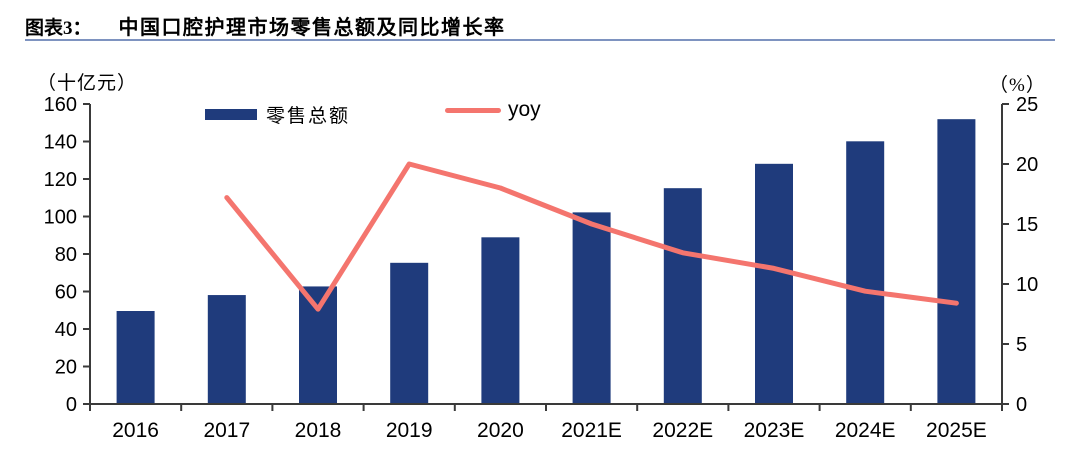  Describe the element at coordinates (591, 430) in the screenshot. I see `x-axis-label: 2021E` at that location.